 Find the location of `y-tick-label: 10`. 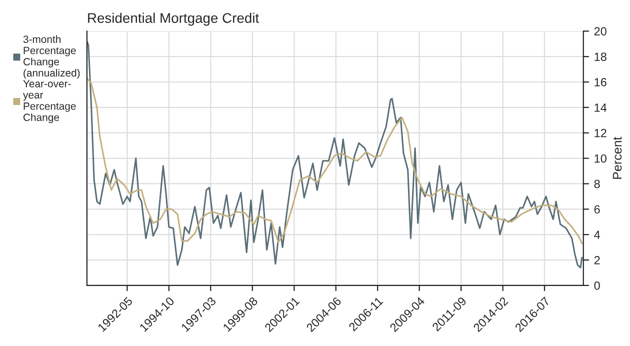

y-tick-label: 10 is located at coordinates (600, 158).